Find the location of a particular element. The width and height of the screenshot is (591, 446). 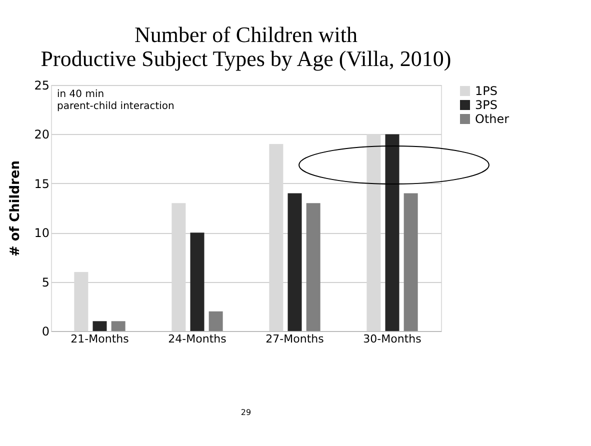

legend-label: Other is located at coordinates (492, 119).